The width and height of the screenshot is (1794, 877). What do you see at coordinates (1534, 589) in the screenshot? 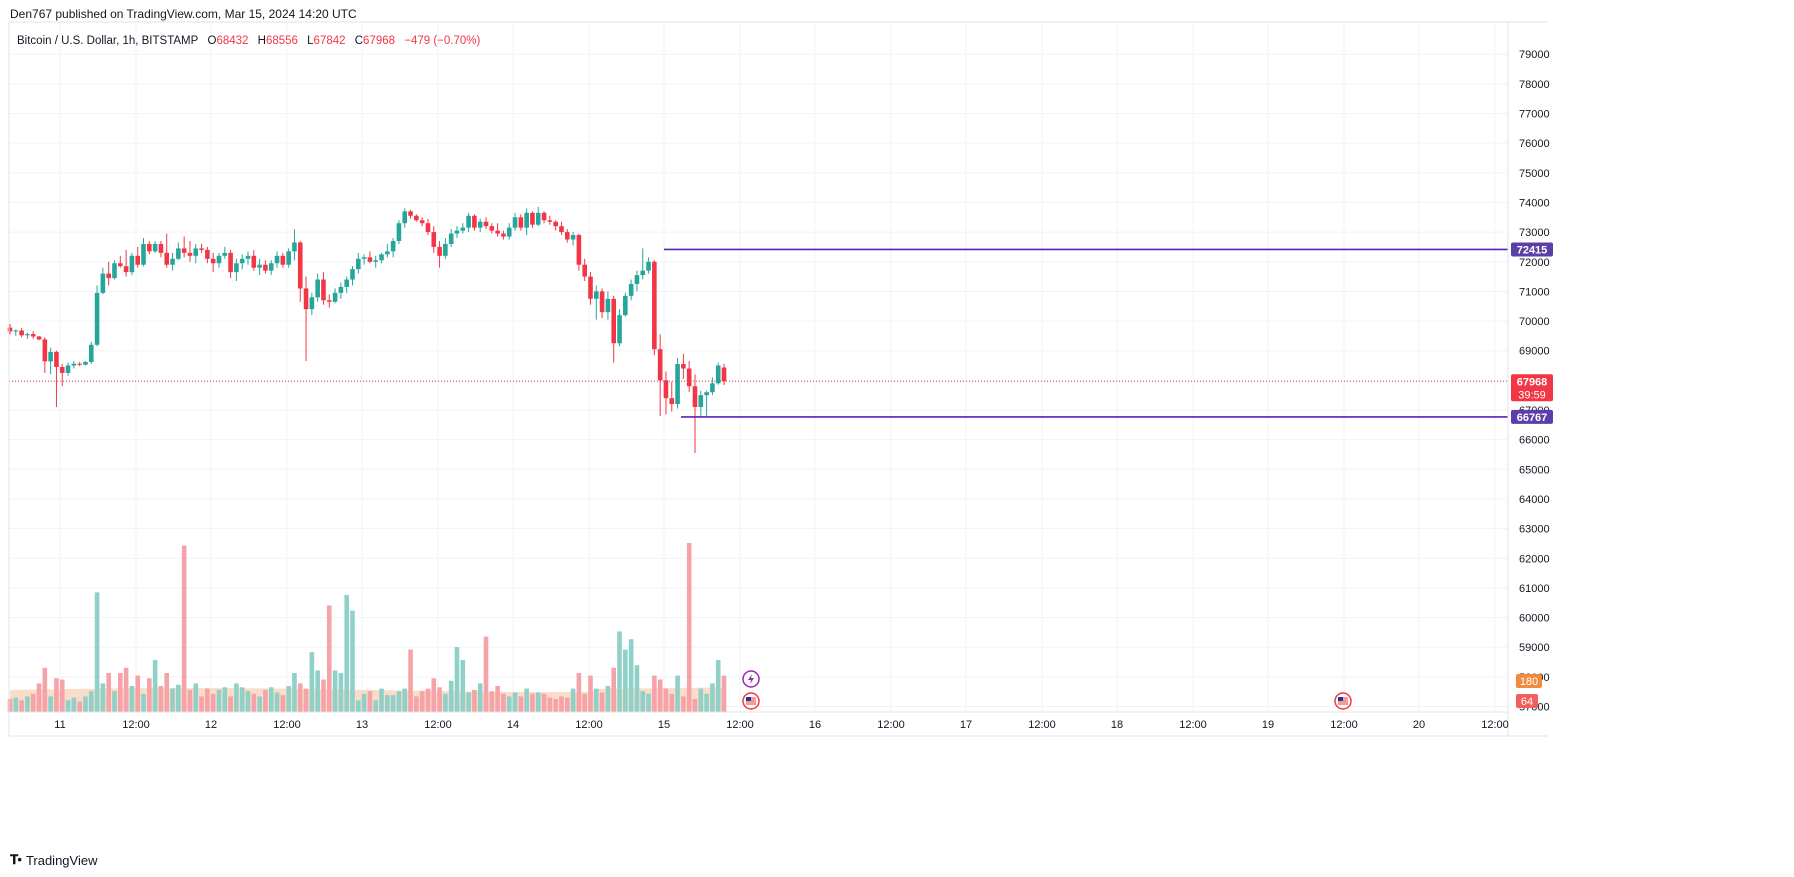
I see `y-tick-label: 61000` at bounding box center [1534, 589].